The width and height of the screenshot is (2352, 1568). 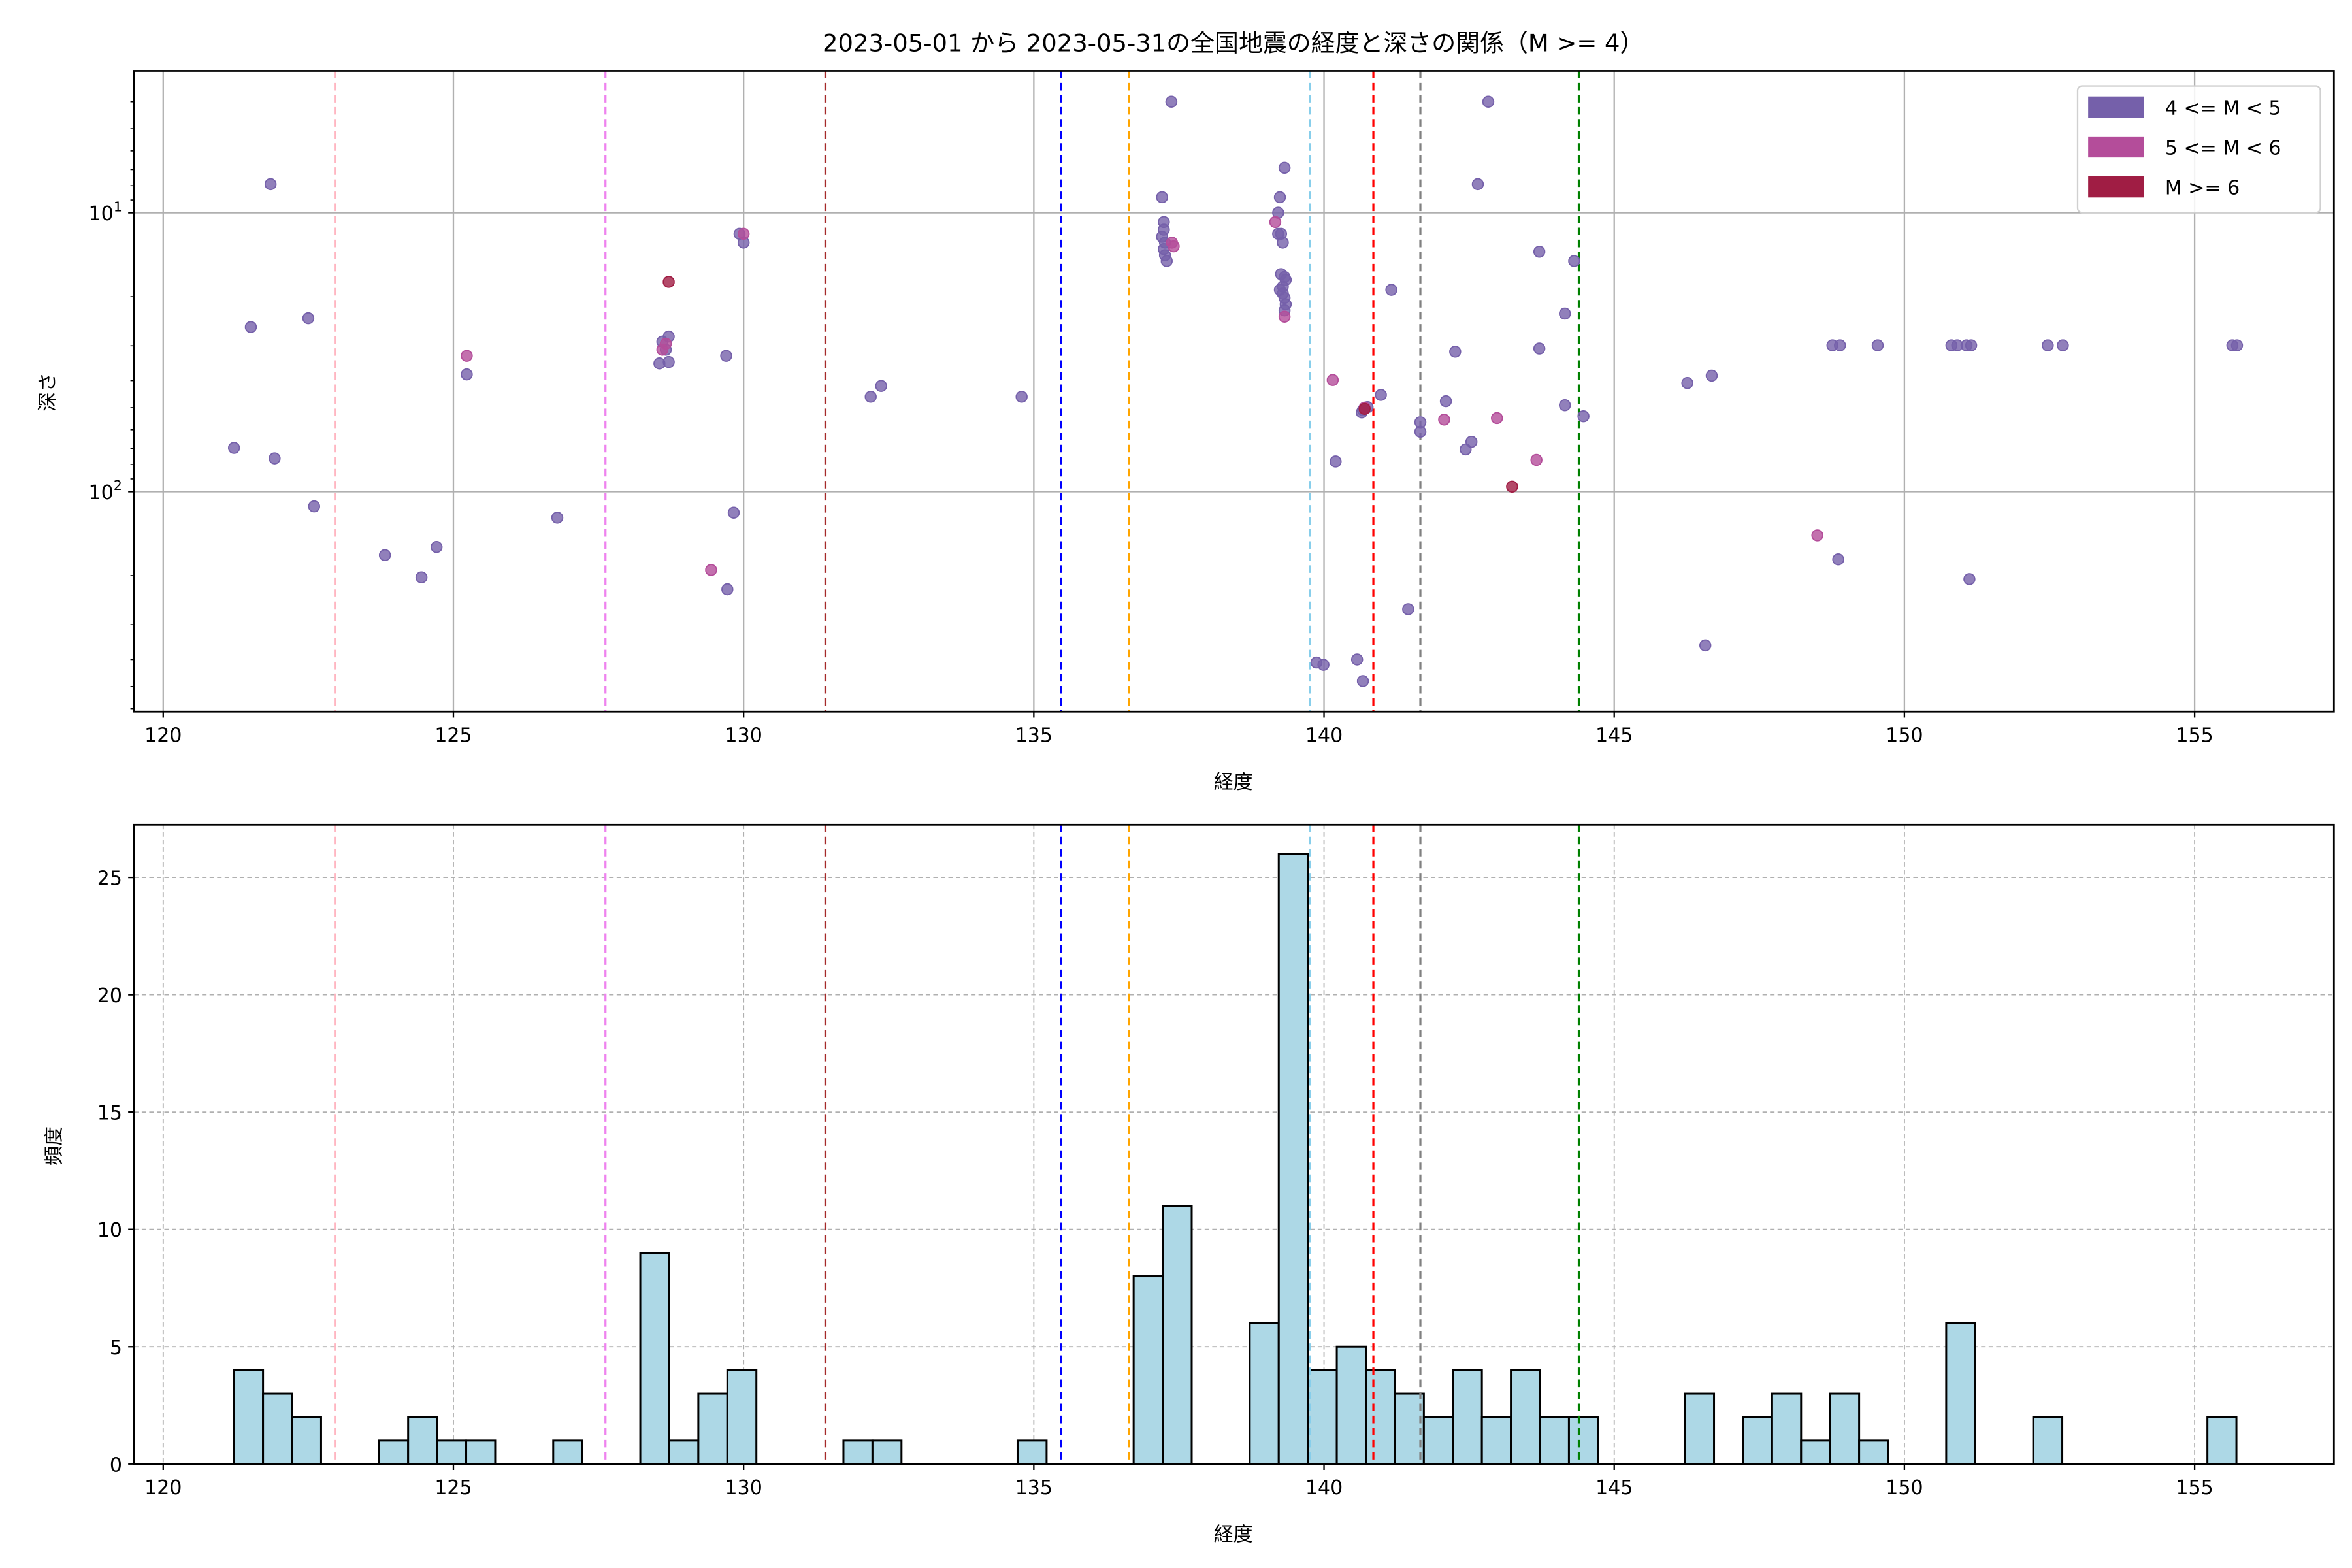 What do you see at coordinates (53, 1146) in the screenshot?
I see `histogram-y-label: 頻度` at bounding box center [53, 1146].